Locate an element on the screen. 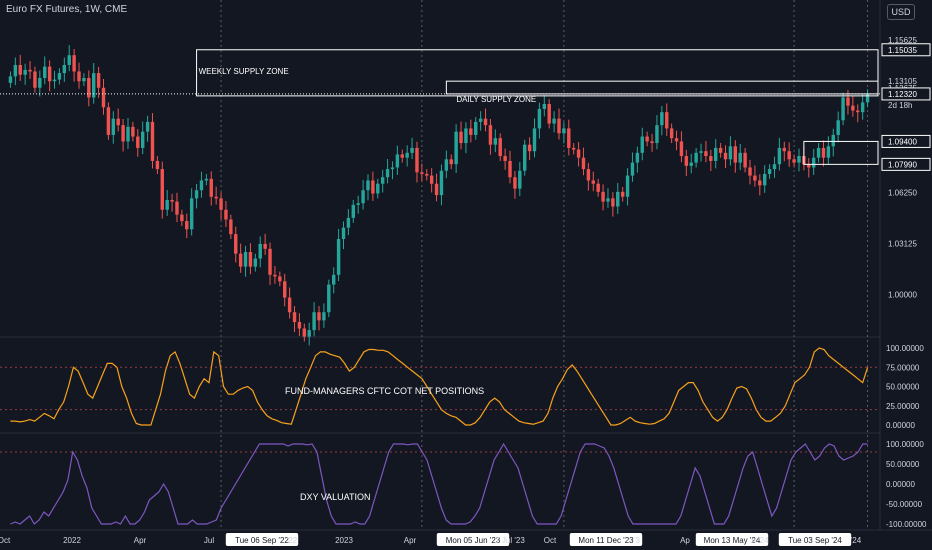 Image resolution: width=932 pixels, height=550 pixels. weekly-supply-zone is located at coordinates (537, 73).